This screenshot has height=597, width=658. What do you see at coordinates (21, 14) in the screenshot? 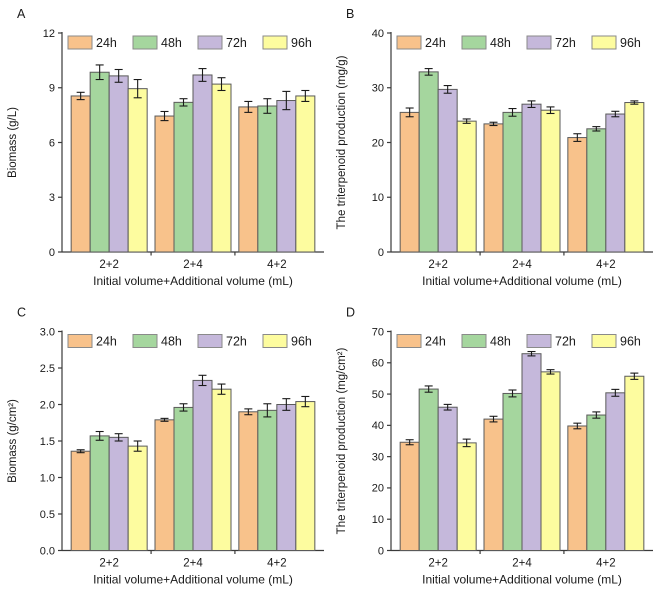
I see `panel-letter: A` at bounding box center [21, 14].